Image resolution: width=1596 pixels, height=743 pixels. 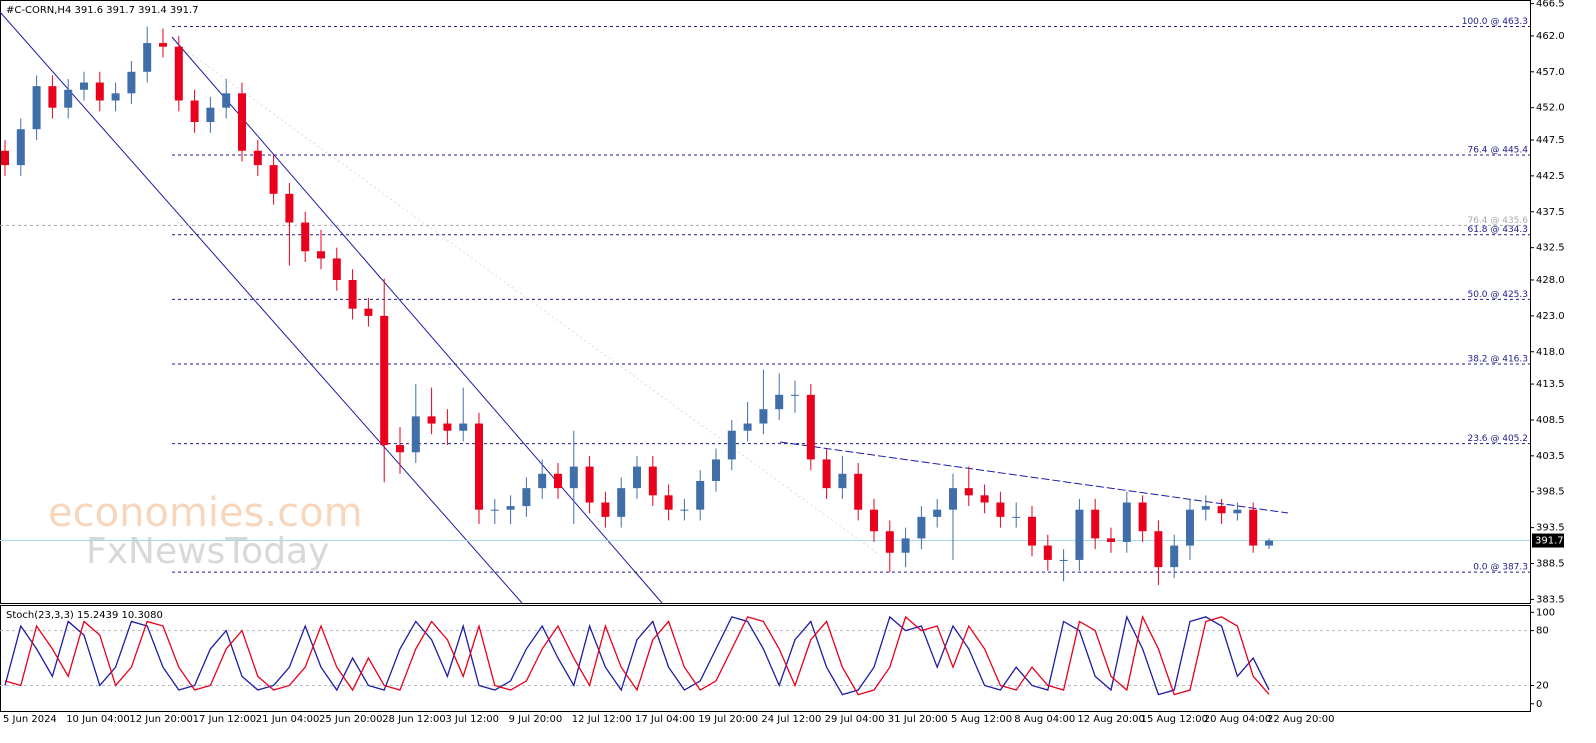 What do you see at coordinates (791, 719) in the screenshot?
I see `x-tick-label: 24 Jul 12:00` at bounding box center [791, 719].